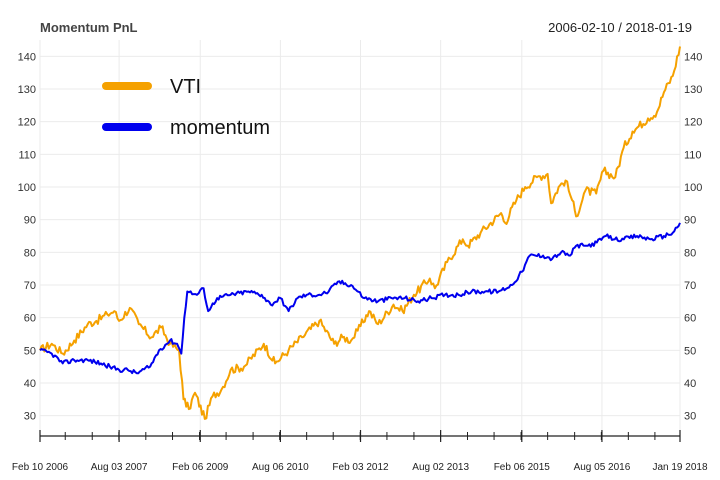  Describe the element at coordinates (27, 236) in the screenshot. I see `y-axis-left: 30 40 50 60 70 80 90 100 110 120 130 140` at that location.